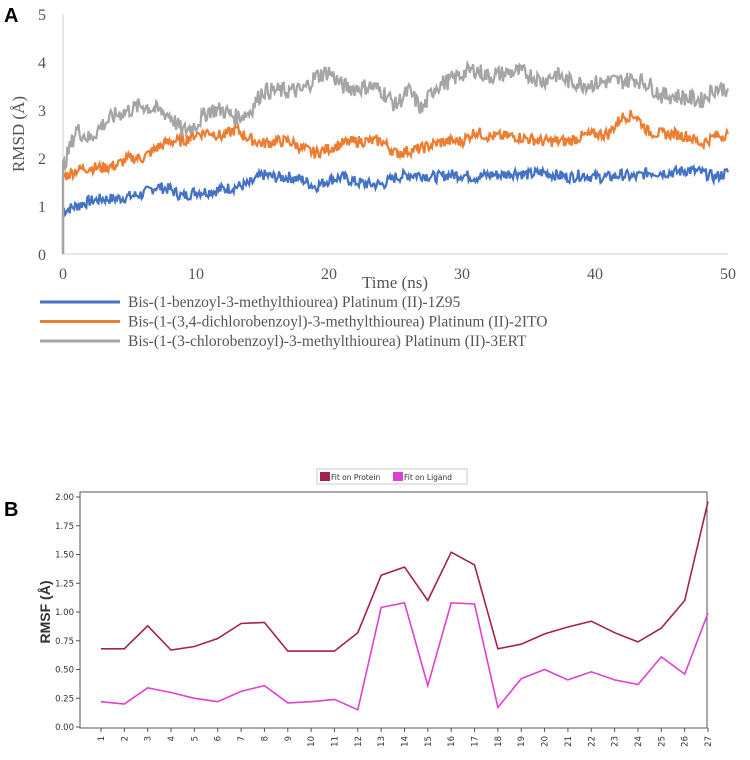 This screenshot has width=750, height=760. I want to click on x-tick-label: 3, so click(149, 738).